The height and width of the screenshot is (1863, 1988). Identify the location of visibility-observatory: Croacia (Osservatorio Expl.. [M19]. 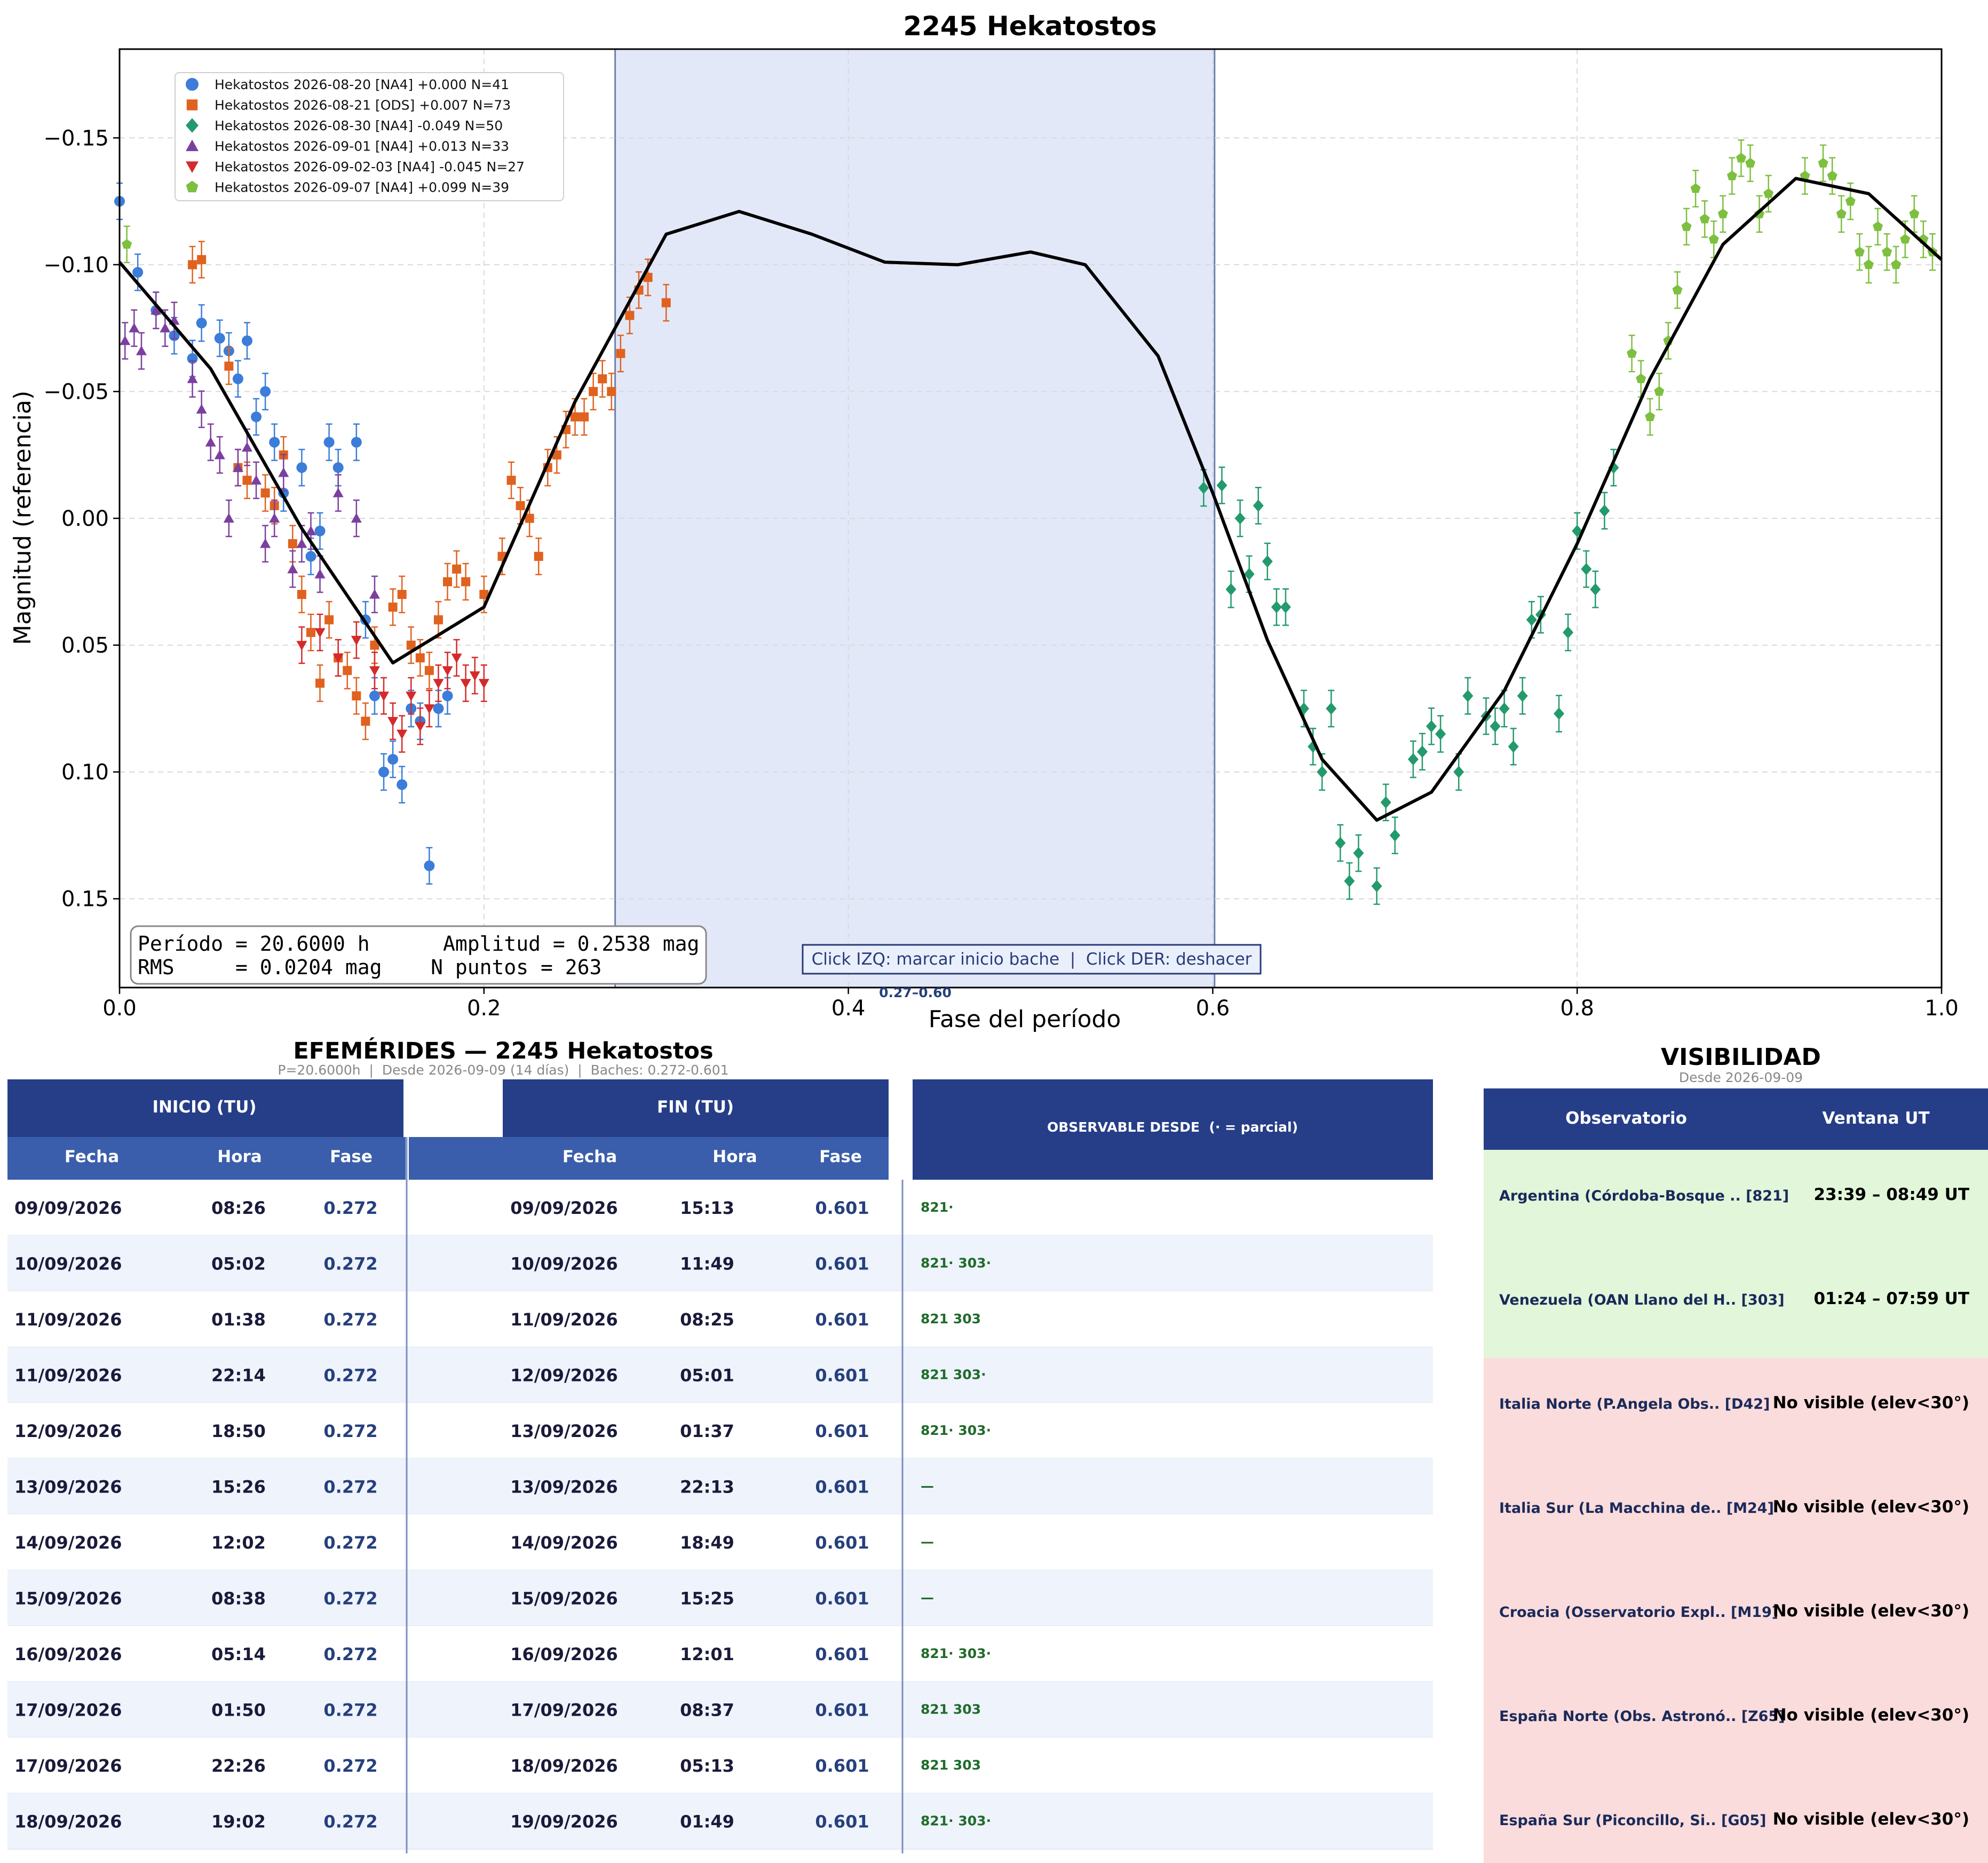
(1639, 1612).